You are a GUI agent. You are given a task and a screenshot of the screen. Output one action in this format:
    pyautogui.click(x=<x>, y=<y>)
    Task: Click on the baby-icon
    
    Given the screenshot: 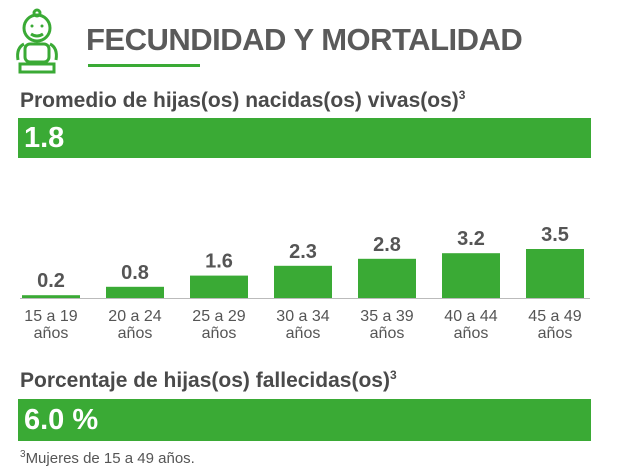 What is the action you would take?
    pyautogui.click(x=37, y=41)
    